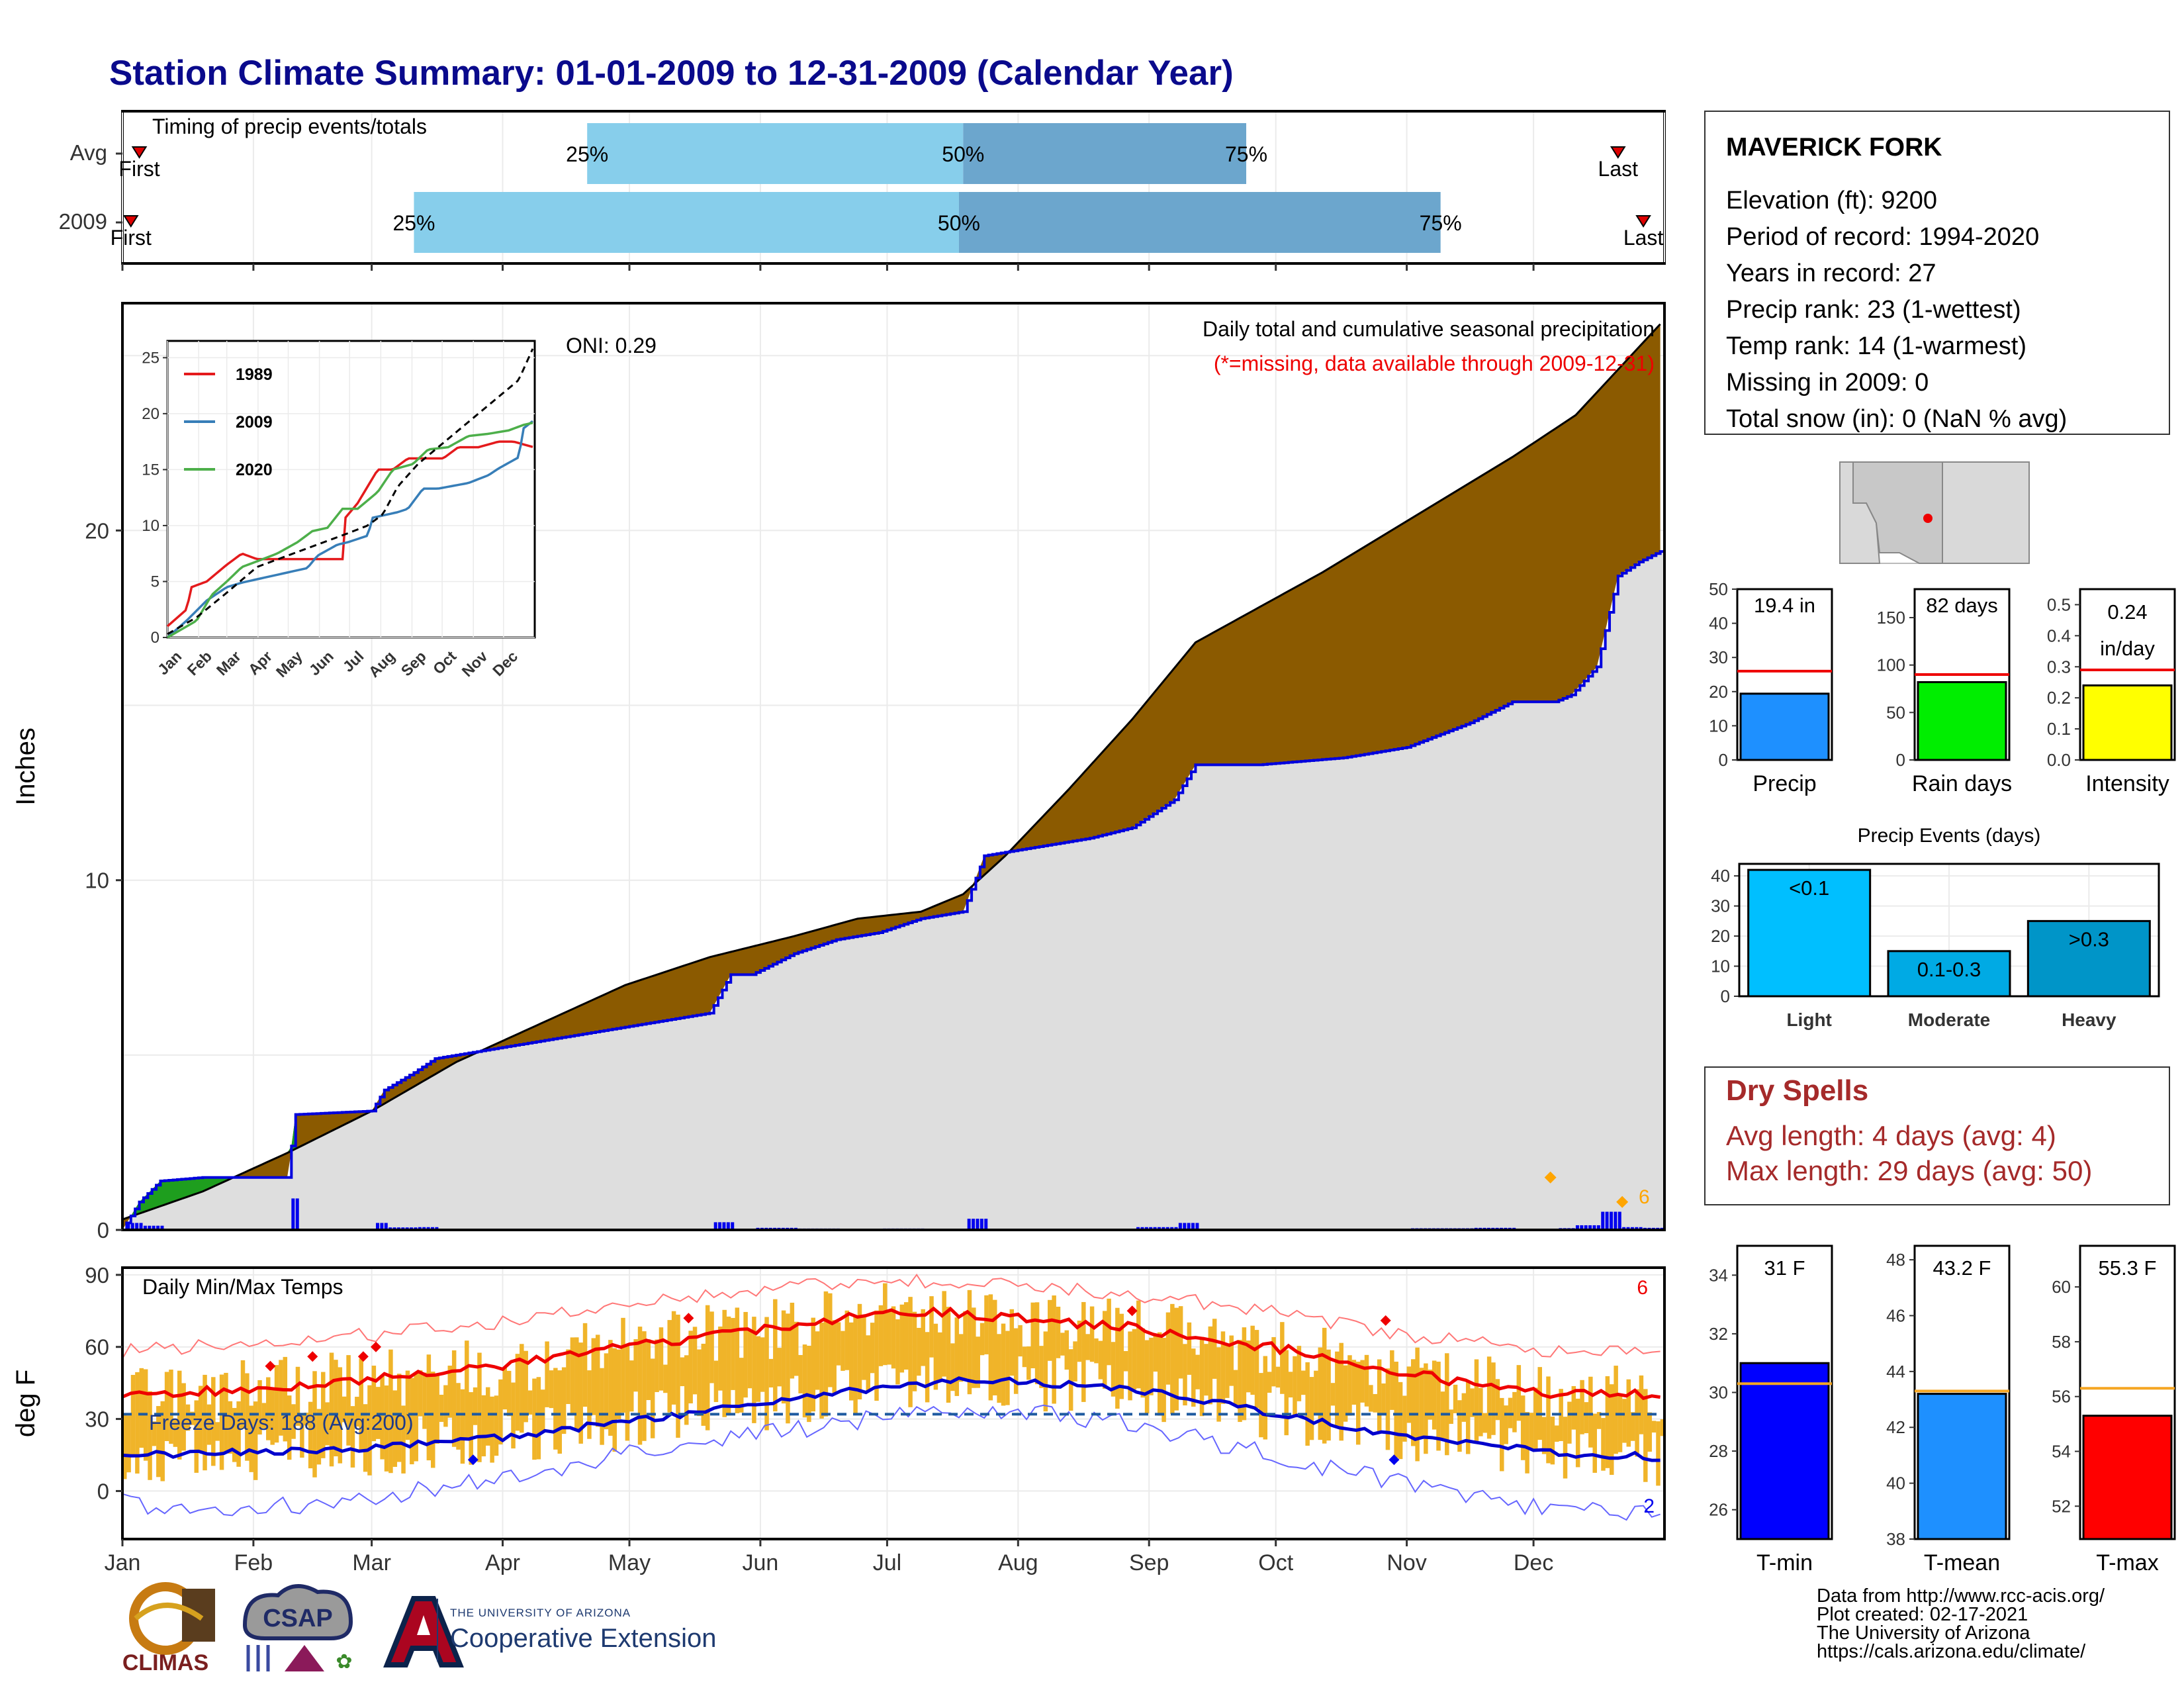 The height and width of the screenshot is (1688, 2184). Describe the element at coordinates (123, 1562) in the screenshot. I see `month-label: Jan` at that location.